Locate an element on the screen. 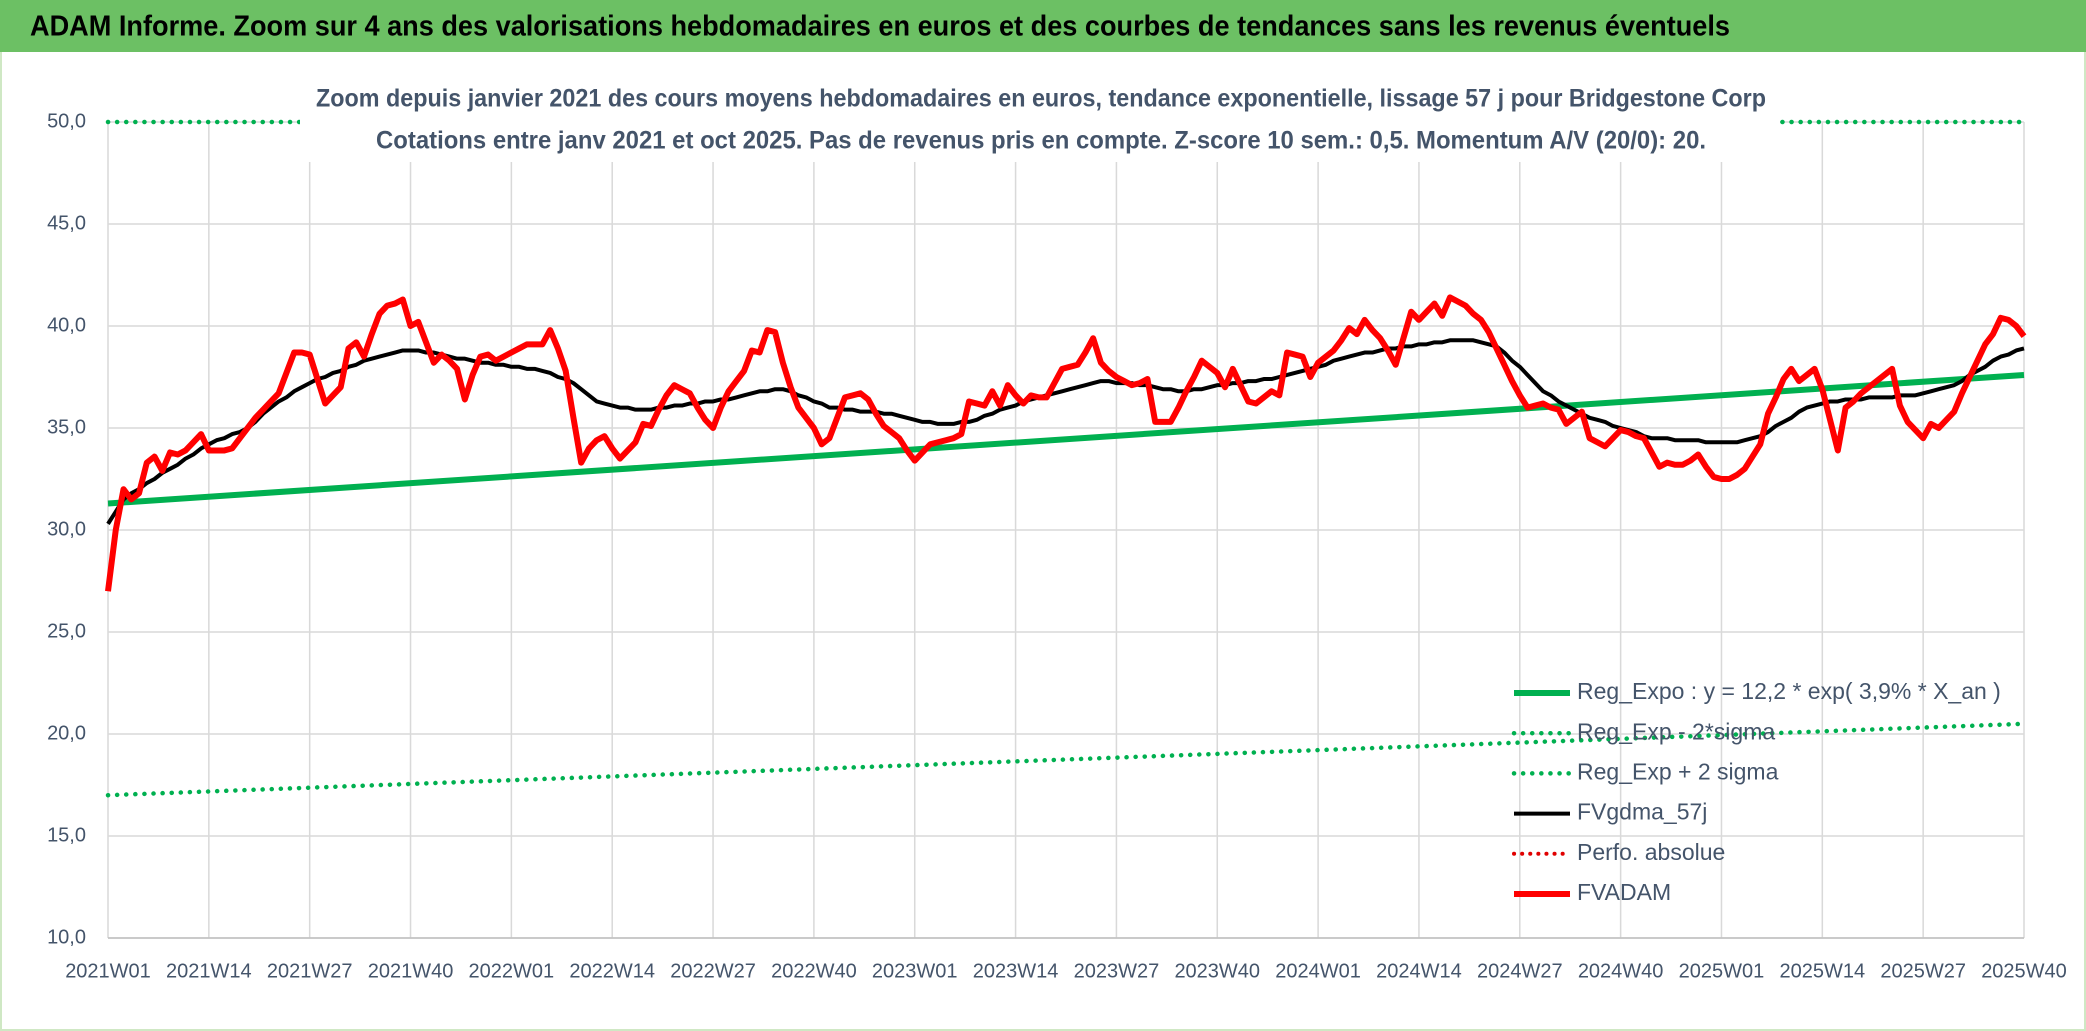 The height and width of the screenshot is (1031, 2086). x-tick-label: 2024W27 is located at coordinates (1520, 971).